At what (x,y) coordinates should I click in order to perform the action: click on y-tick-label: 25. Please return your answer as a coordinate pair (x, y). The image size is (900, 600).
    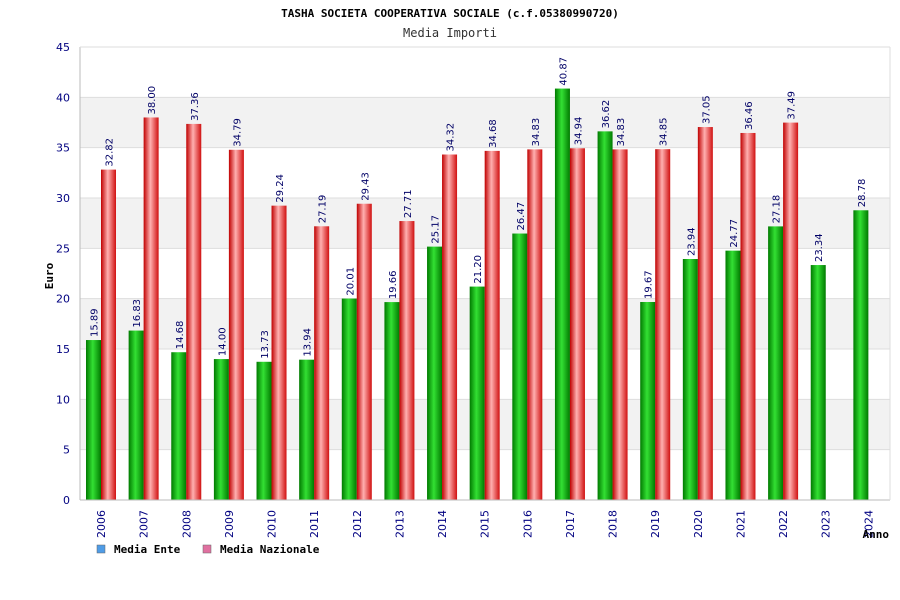
    Looking at the image, I should click on (63, 248).